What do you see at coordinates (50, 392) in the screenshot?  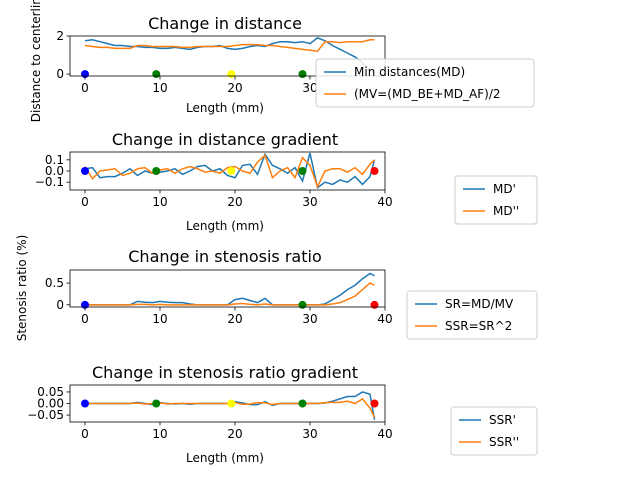 I see `y-tick-label: 0.05` at bounding box center [50, 392].